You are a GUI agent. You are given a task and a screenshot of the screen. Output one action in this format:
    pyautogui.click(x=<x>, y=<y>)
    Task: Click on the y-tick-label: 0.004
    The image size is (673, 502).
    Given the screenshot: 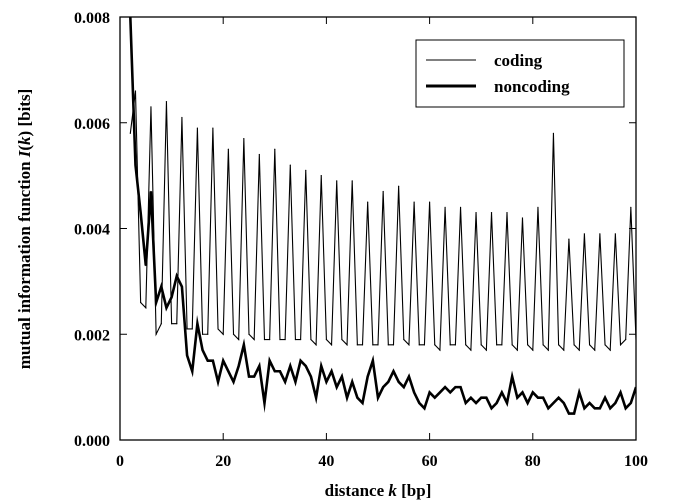 What is the action you would take?
    pyautogui.click(x=92, y=230)
    